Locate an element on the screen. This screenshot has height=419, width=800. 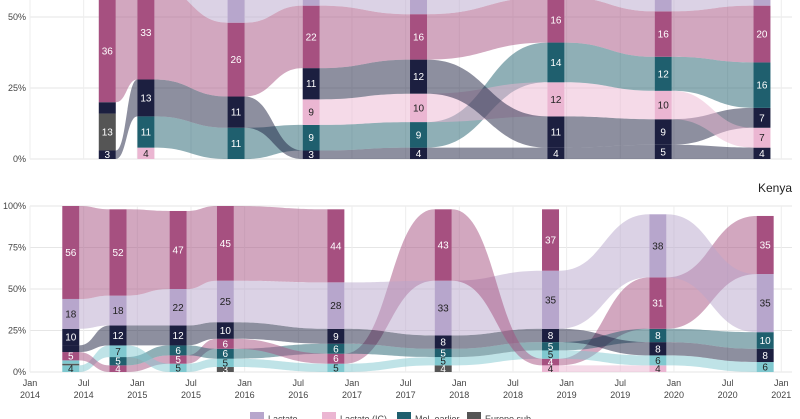
legend-swatch is located at coordinates (404, 415).